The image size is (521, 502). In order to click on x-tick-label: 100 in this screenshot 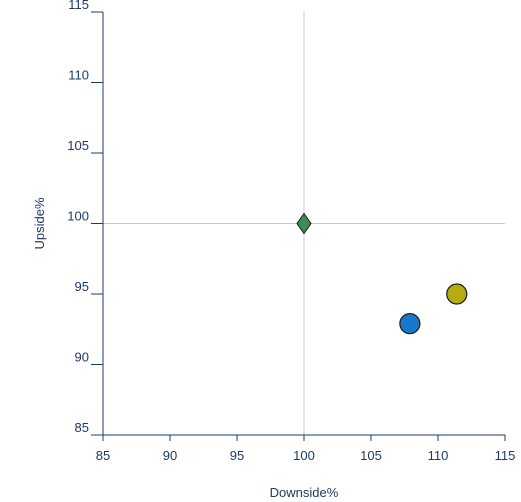, I will do `click(304, 455)`.